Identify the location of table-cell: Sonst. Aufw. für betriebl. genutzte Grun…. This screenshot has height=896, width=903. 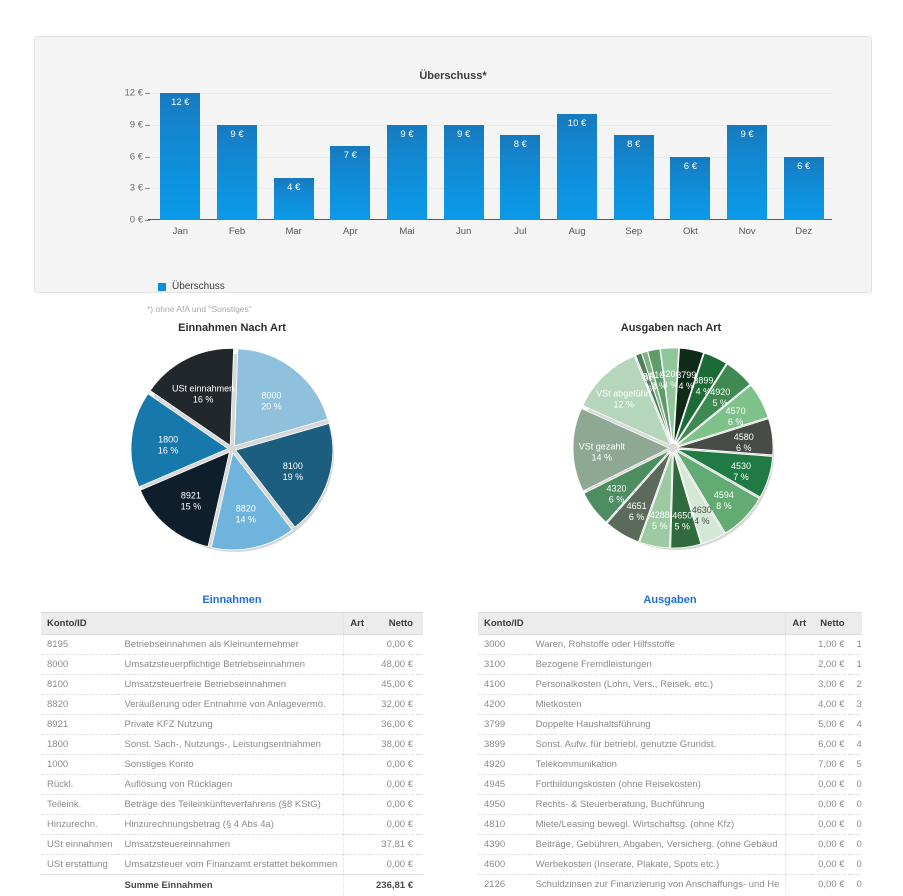
(658, 745).